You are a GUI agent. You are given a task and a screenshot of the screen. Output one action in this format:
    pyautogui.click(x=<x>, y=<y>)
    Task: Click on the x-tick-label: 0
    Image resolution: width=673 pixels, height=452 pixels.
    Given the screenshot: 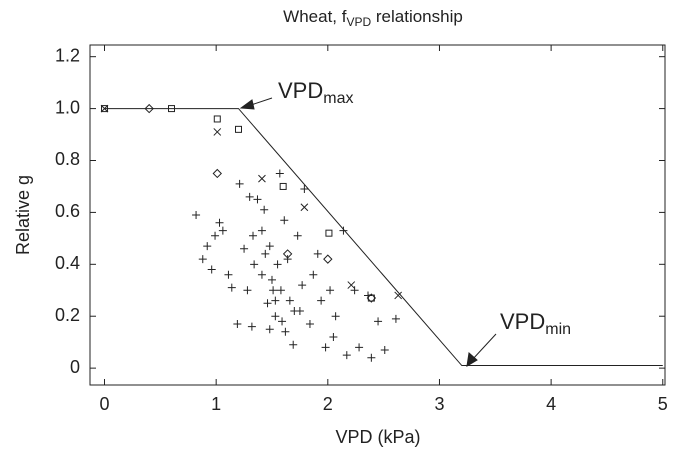 What is the action you would take?
    pyautogui.click(x=105, y=404)
    